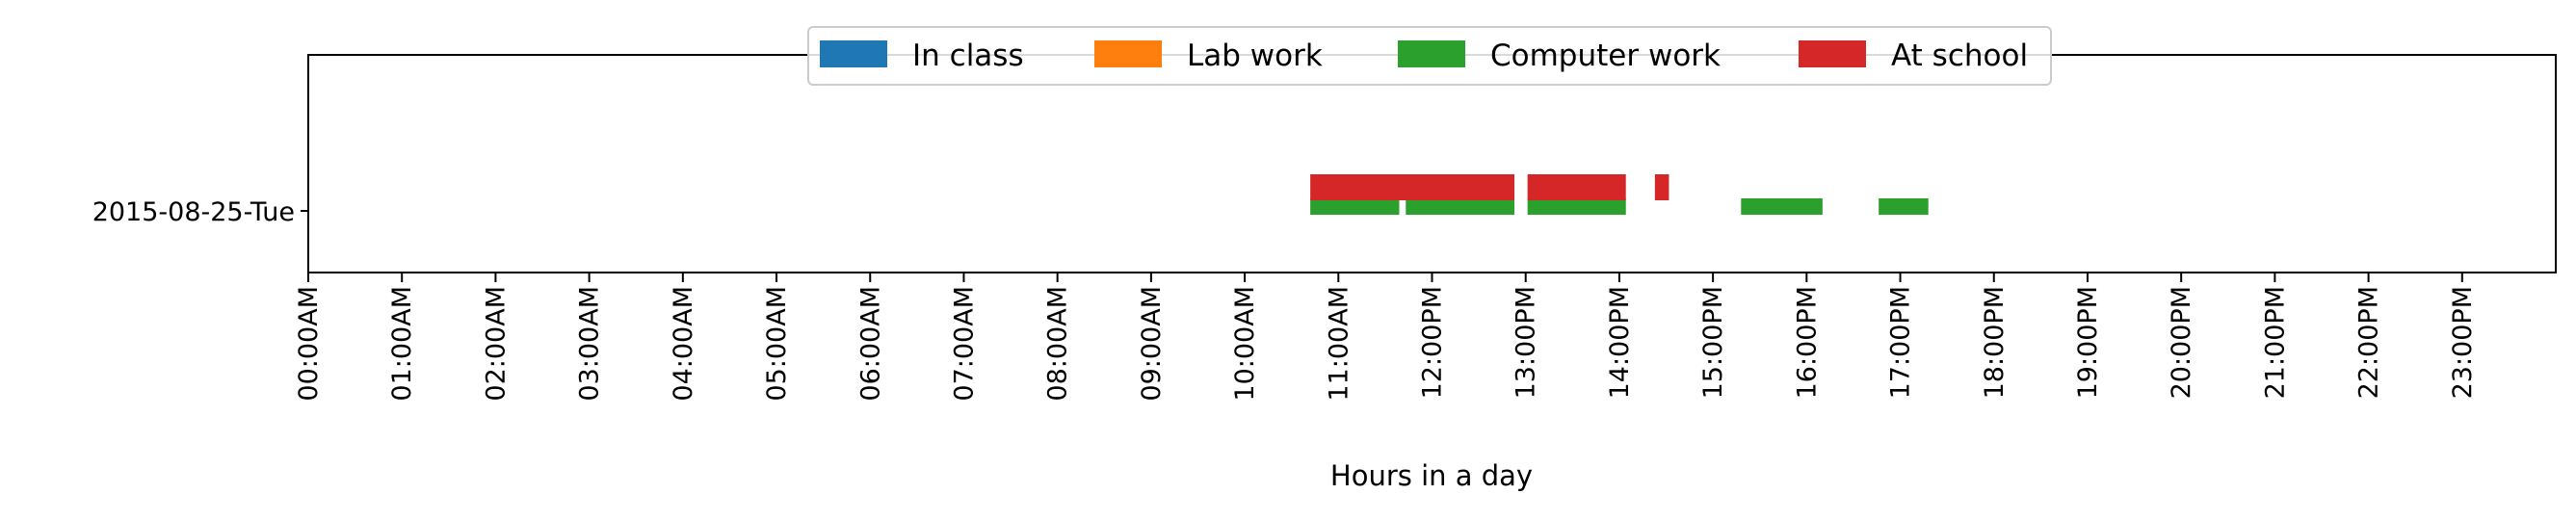  I want to click on x-tick-label: 13:00PM, so click(1526, 342).